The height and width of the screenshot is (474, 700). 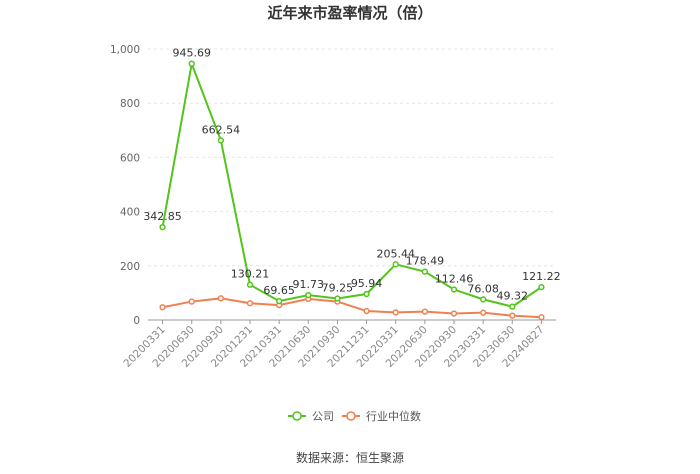 What do you see at coordinates (130, 213) in the screenshot?
I see `y-tick-label: 400` at bounding box center [130, 213].